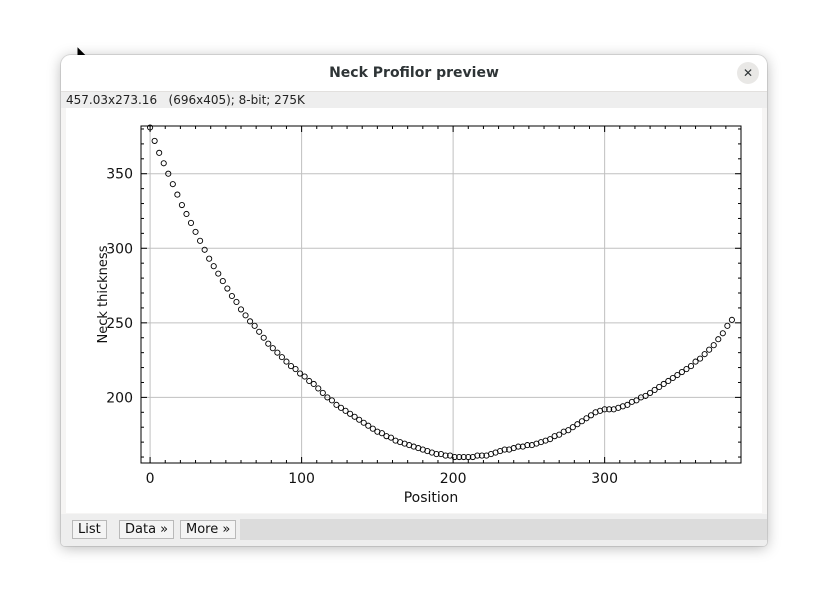  Describe the element at coordinates (119, 398) in the screenshot. I see `y-tick-label: 200` at that location.